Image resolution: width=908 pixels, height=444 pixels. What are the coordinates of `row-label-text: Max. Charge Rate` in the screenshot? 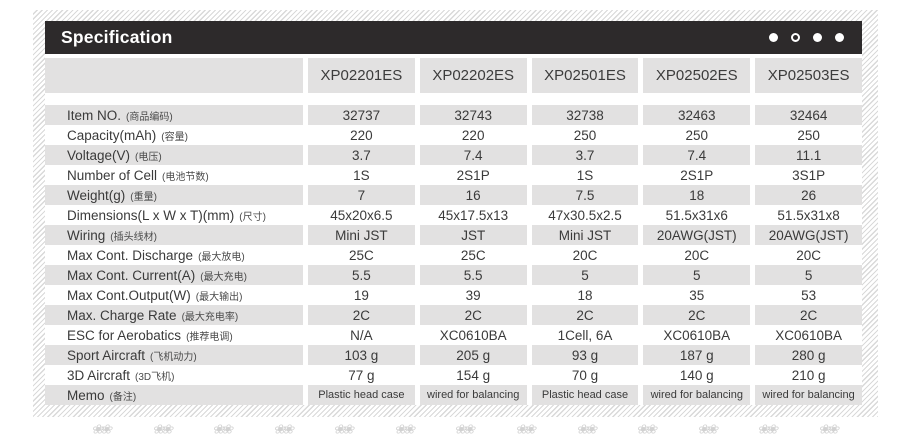 It's located at (122, 315).